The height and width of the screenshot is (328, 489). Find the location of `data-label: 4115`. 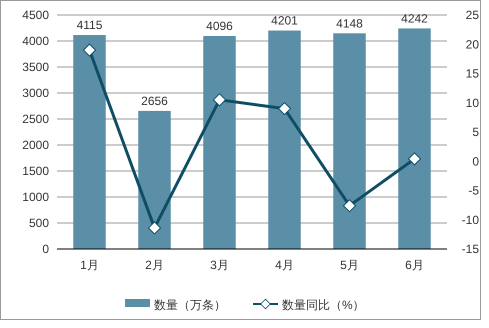

data-label: 4115 is located at coordinates (89, 25).